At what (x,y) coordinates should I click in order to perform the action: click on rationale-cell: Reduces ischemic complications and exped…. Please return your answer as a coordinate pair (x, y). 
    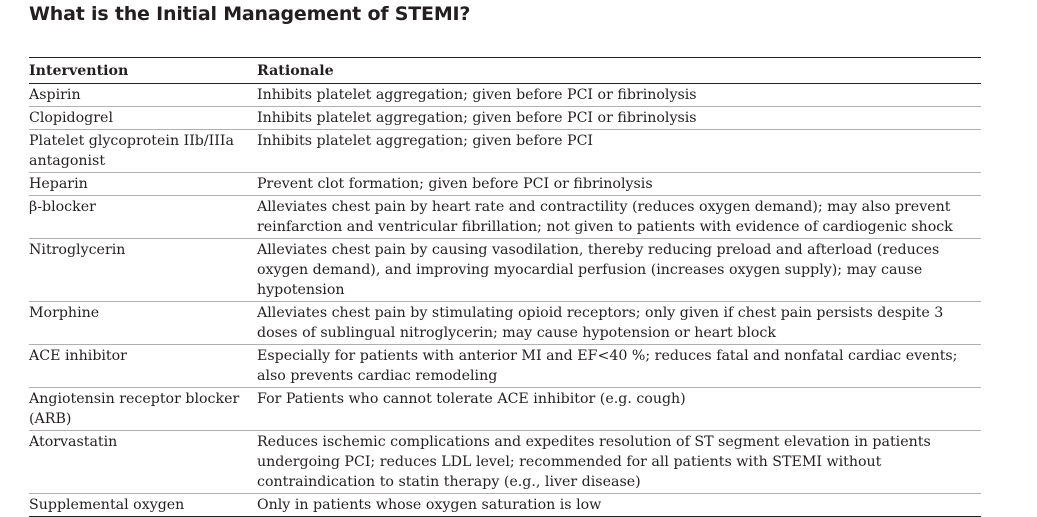
    Looking at the image, I should click on (619, 462).